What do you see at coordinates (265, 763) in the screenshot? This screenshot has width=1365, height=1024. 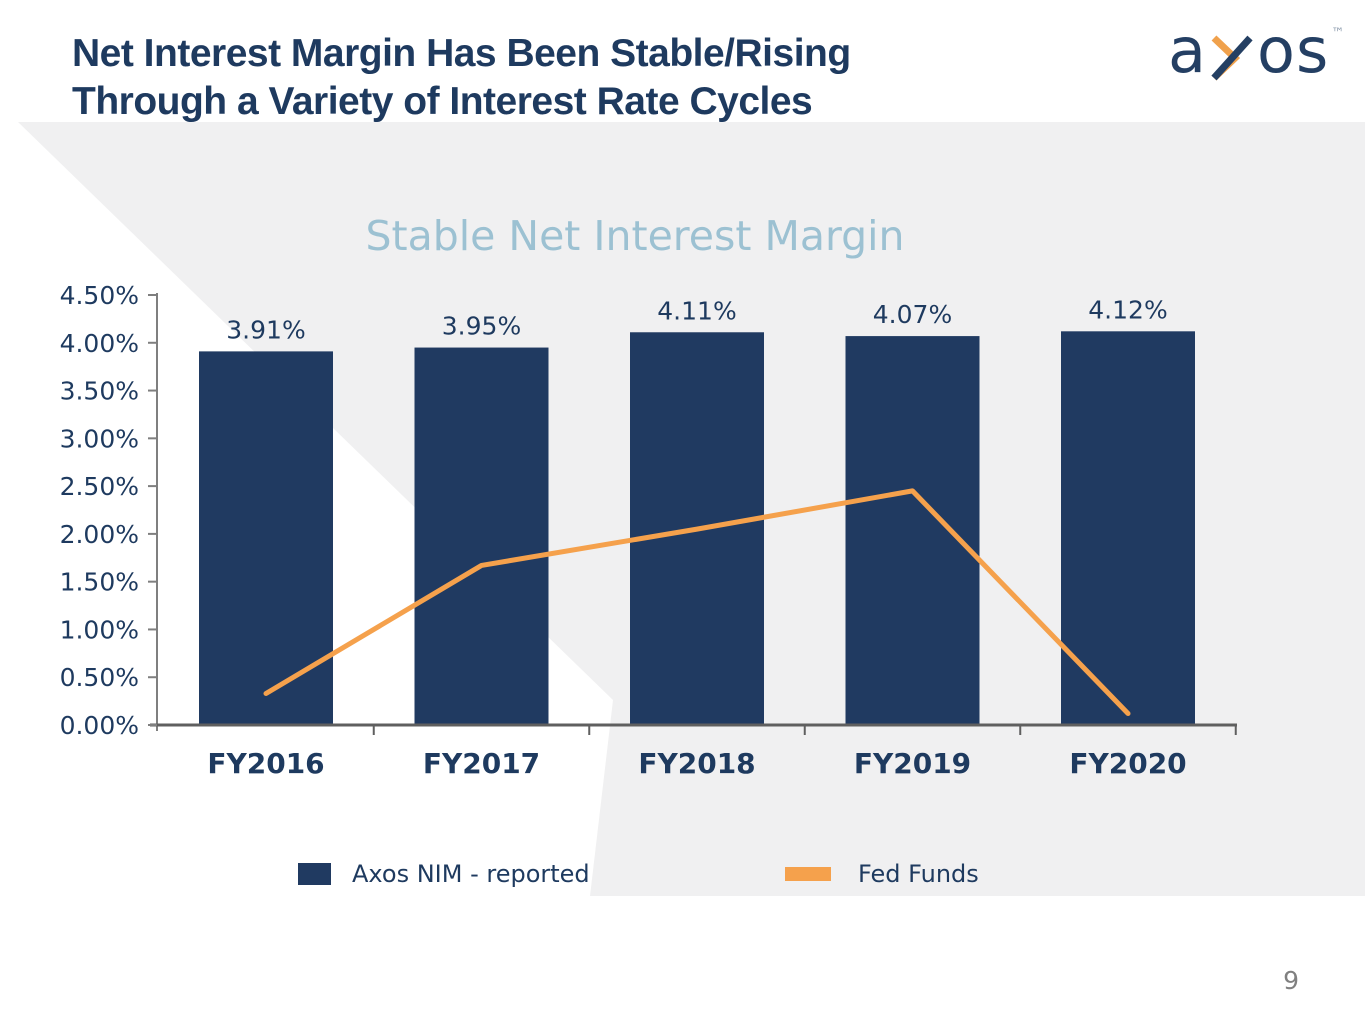 I see `x-axis-label-FY2016: FY2016` at bounding box center [265, 763].